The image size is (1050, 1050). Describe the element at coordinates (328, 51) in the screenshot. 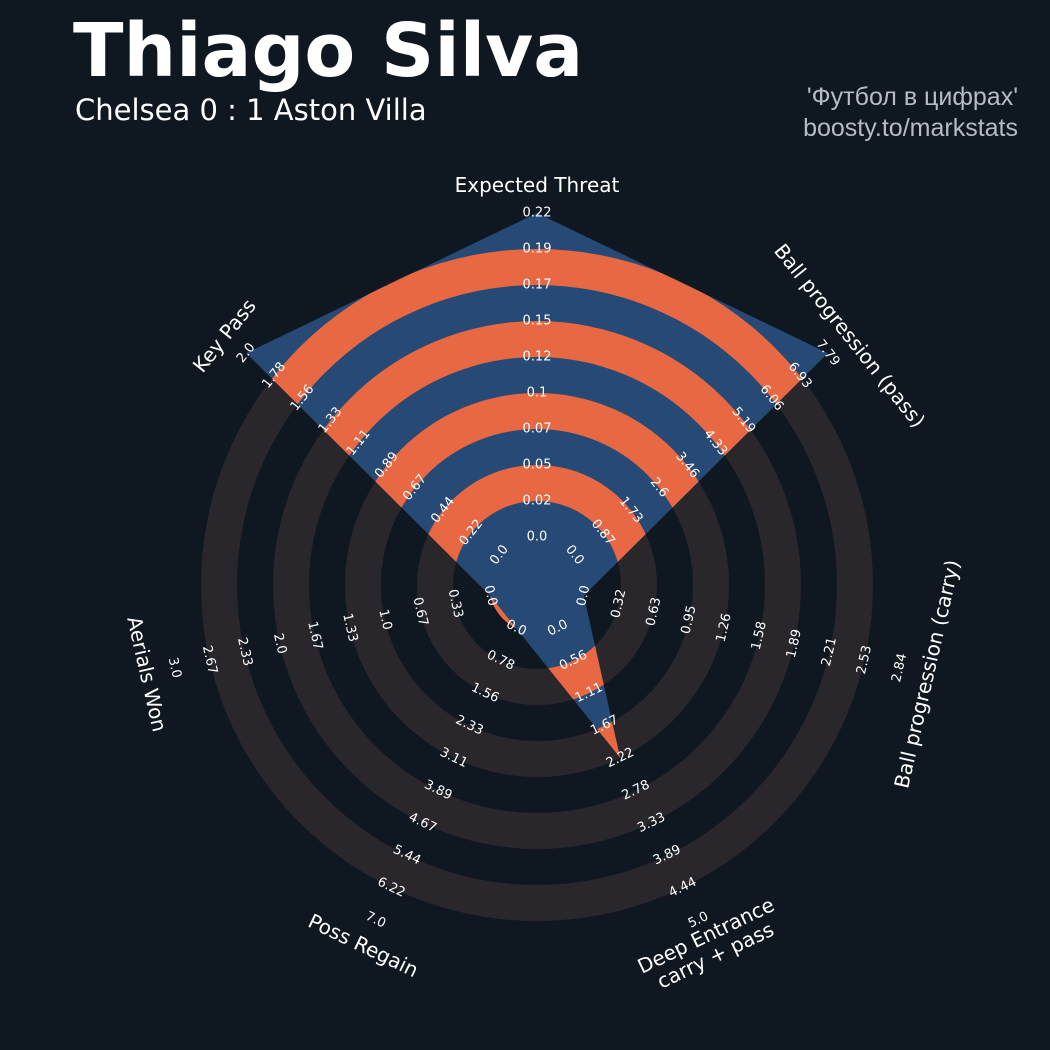

I see `player-name: Thiago Silva` at that location.